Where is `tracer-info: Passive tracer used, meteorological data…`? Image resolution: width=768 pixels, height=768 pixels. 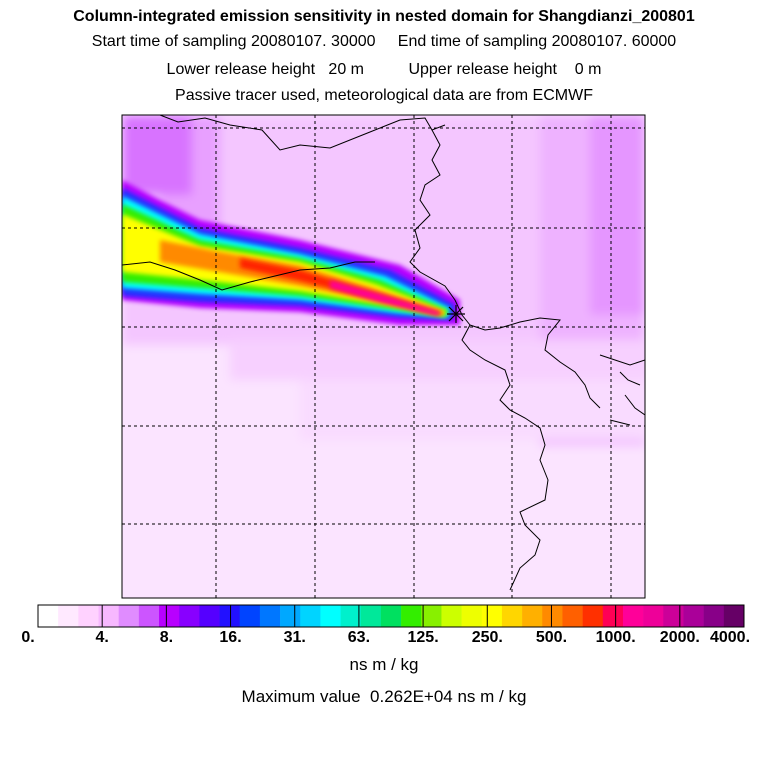
tracer-info: Passive tracer used, meteorological data… is located at coordinates (384, 95).